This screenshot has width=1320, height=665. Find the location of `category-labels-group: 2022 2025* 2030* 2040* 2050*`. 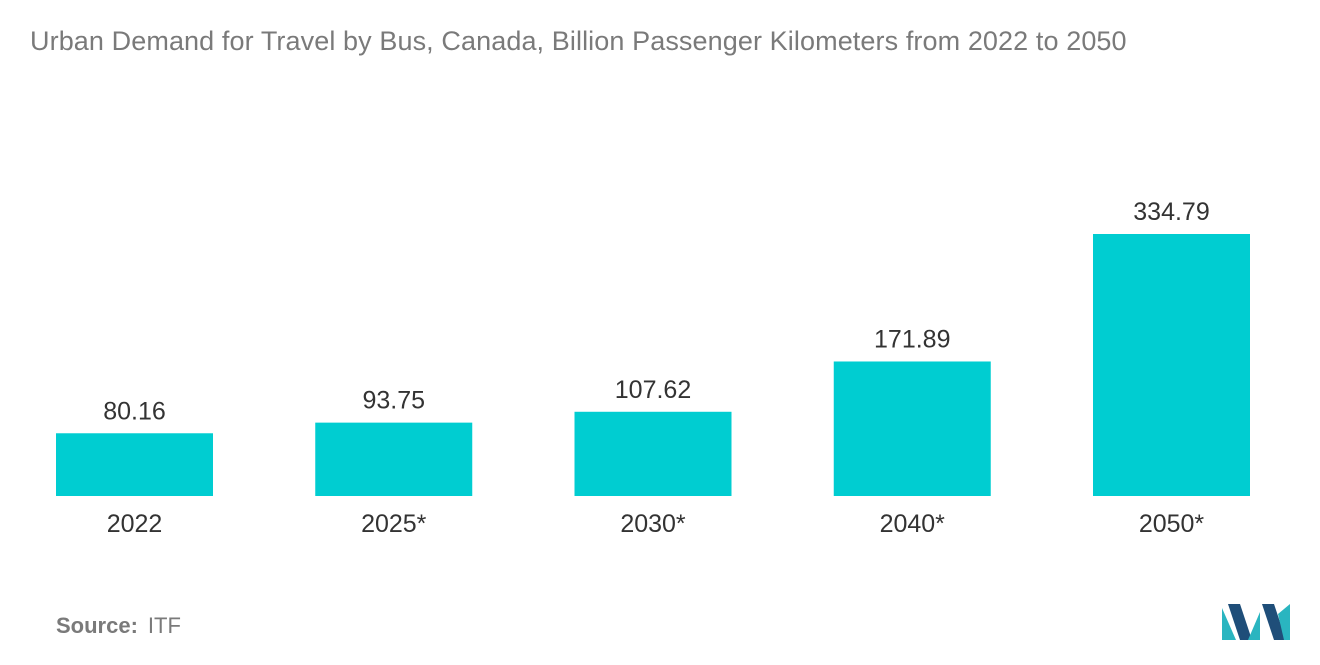

category-labels-group: 2022 2025* 2030* 2040* 2050* is located at coordinates (656, 524).